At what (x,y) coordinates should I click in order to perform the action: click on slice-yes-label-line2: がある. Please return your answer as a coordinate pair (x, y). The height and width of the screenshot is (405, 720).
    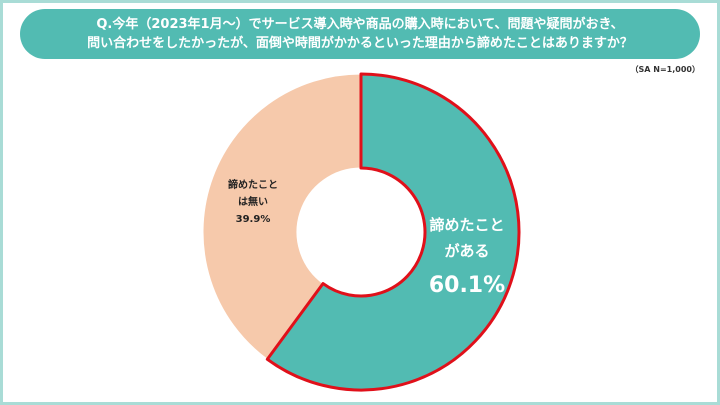
    Looking at the image, I should click on (466, 251).